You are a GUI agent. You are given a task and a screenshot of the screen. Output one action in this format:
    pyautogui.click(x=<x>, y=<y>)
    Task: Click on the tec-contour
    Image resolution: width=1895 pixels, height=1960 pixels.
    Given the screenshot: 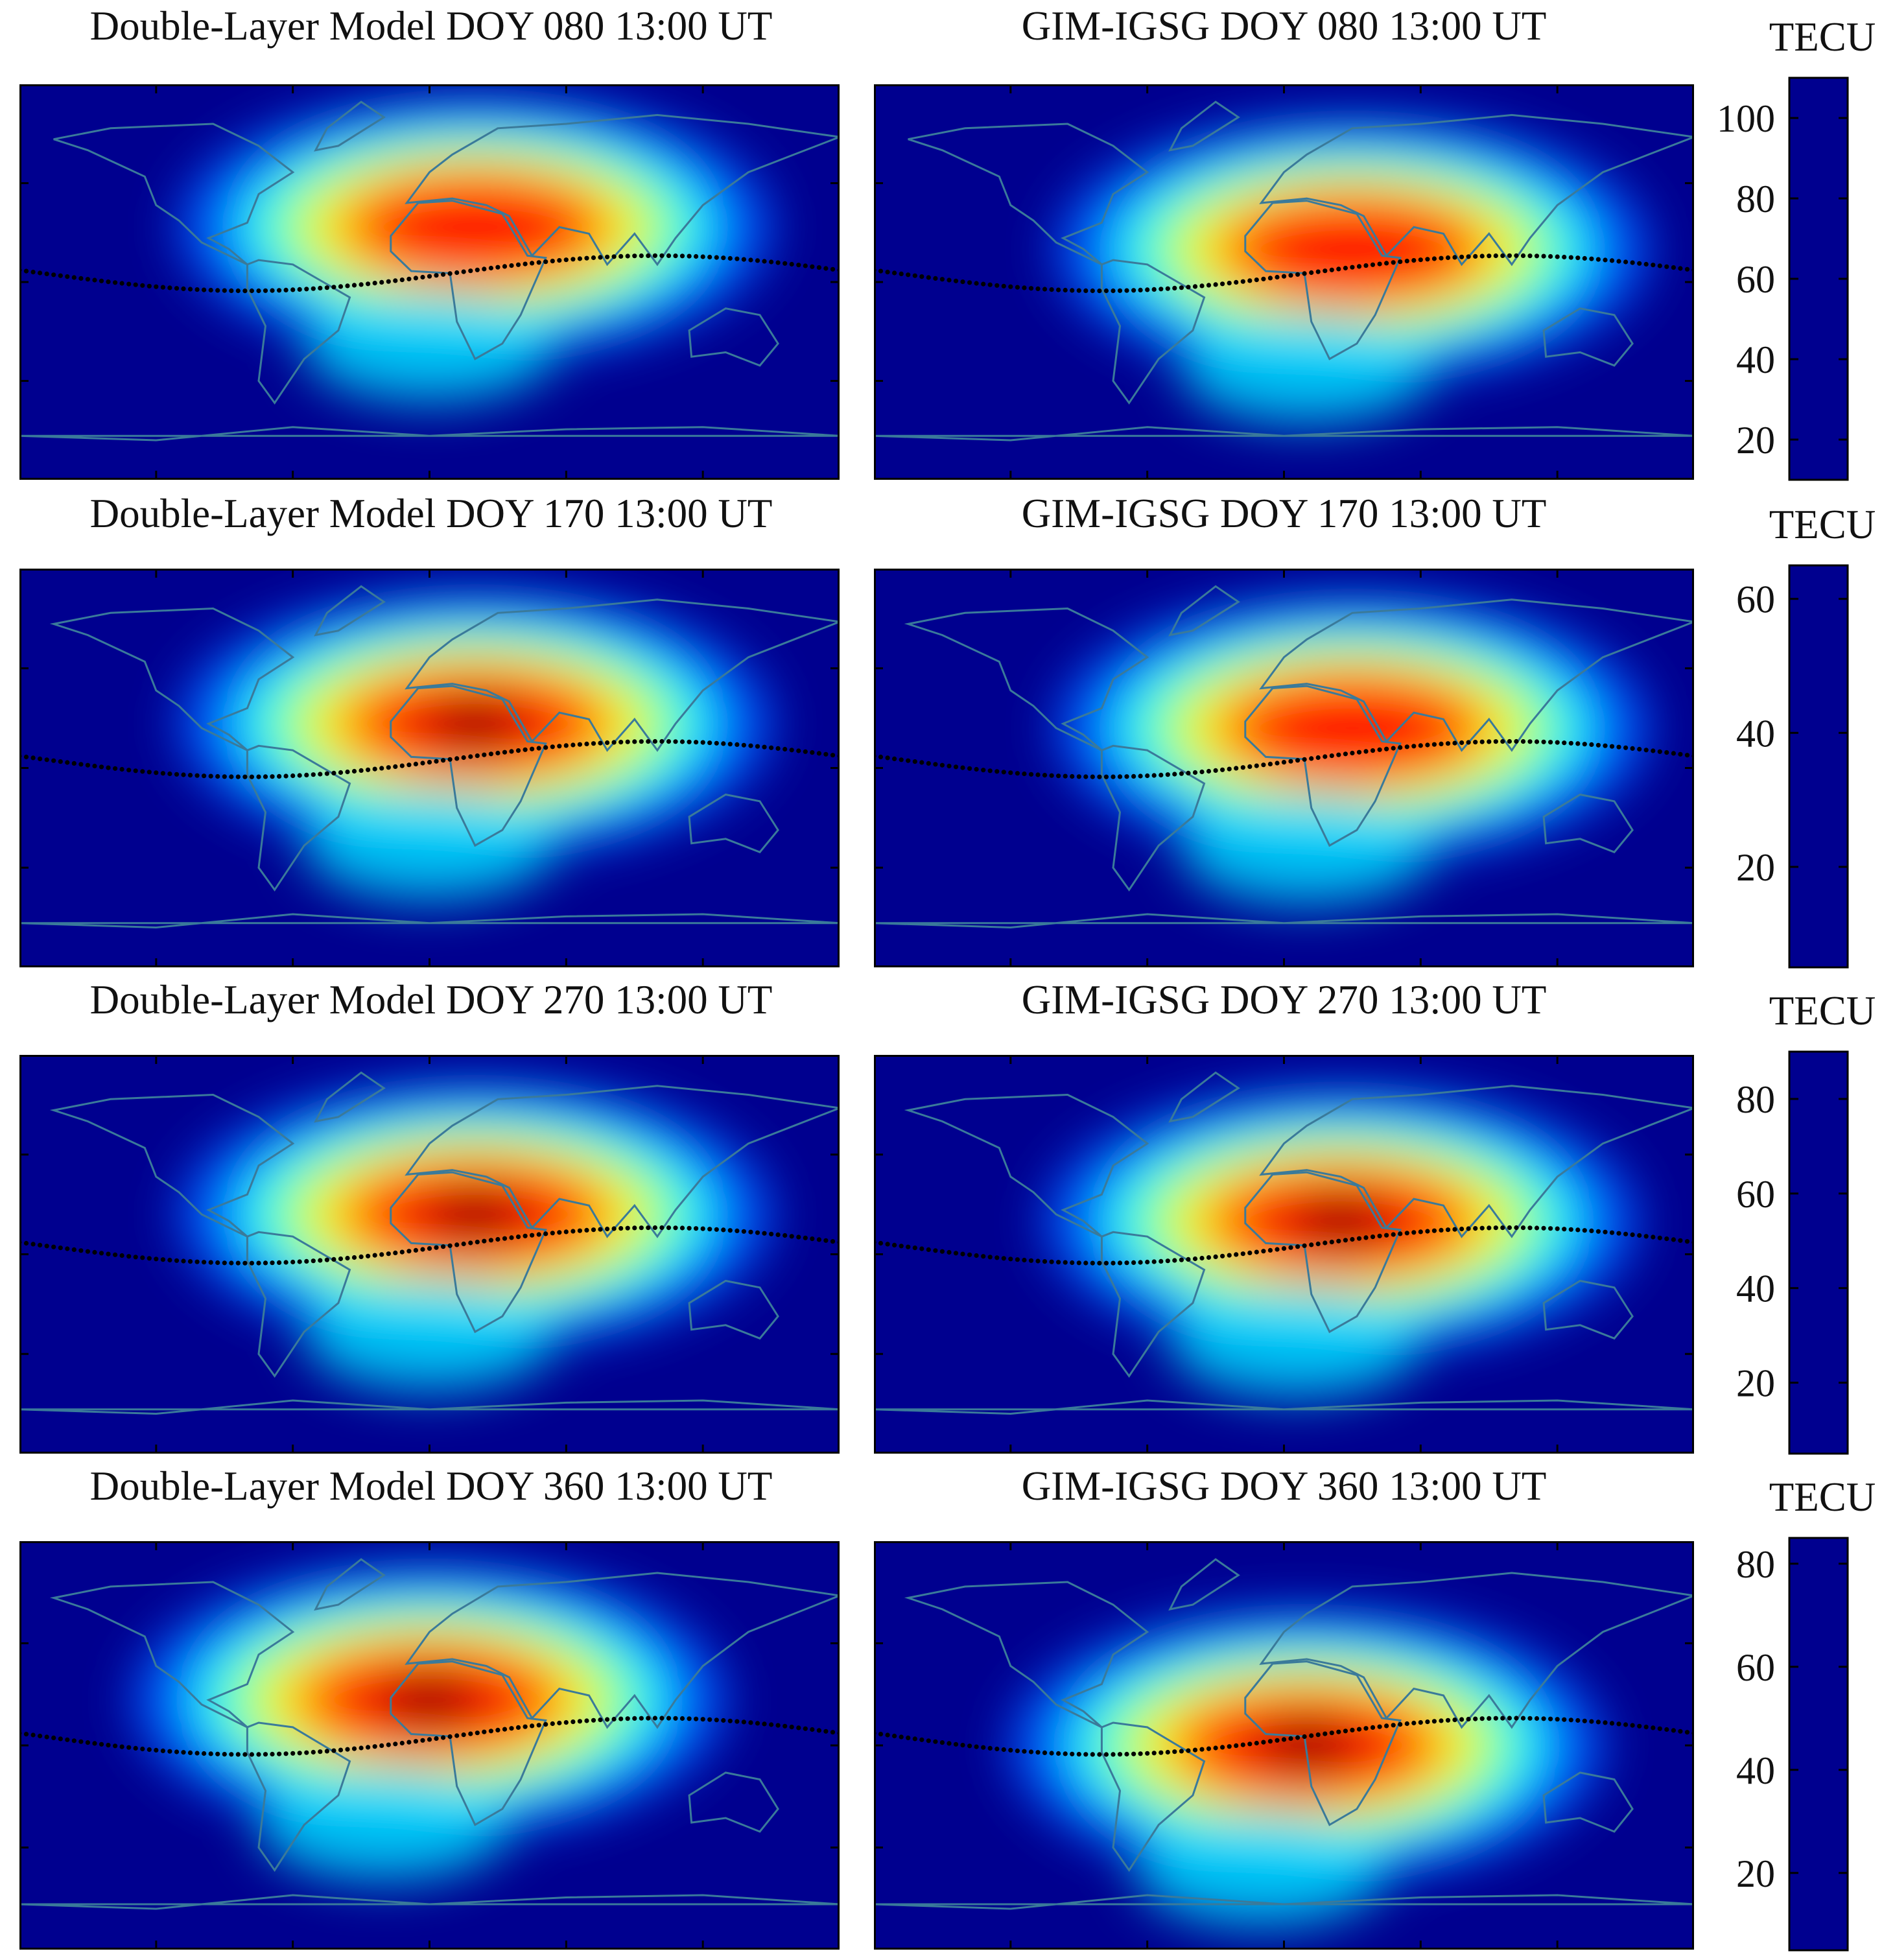 What is the action you would take?
    pyautogui.click(x=475, y=1214)
    